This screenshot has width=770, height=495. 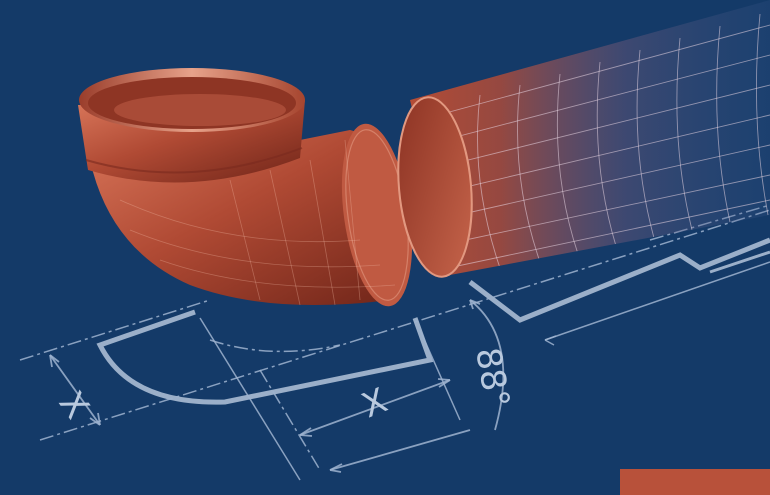 What do you see at coordinates (74, 405) in the screenshot?
I see `dimension-x-left: X` at bounding box center [74, 405].